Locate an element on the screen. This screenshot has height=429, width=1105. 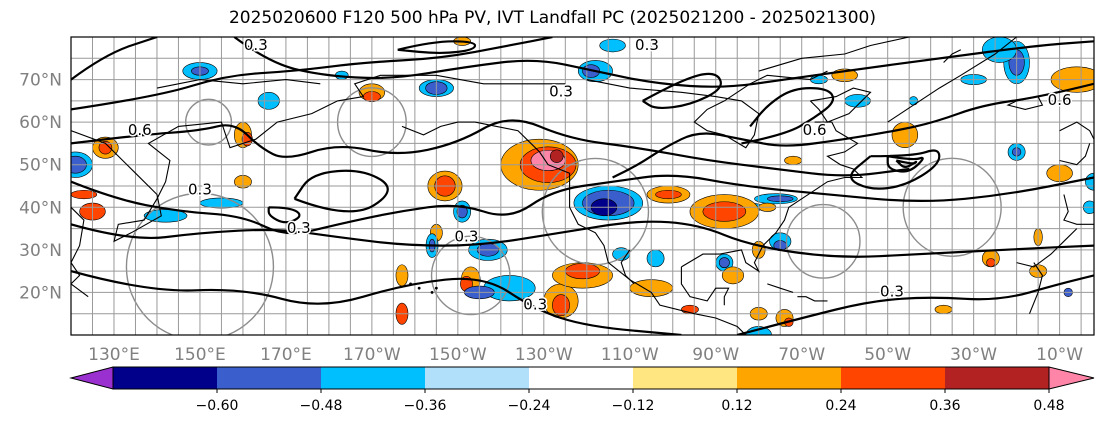
y-tick-label: 60°N is located at coordinates (40, 123).